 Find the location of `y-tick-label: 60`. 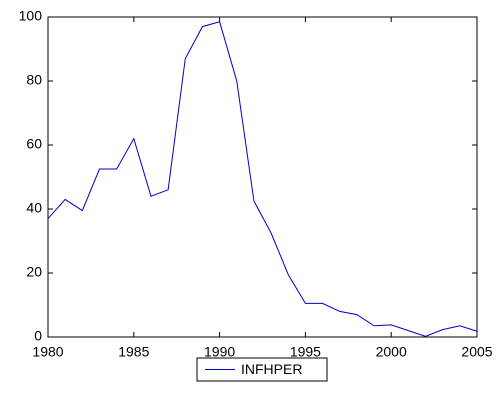

y-tick-label: 60 is located at coordinates (34, 144).